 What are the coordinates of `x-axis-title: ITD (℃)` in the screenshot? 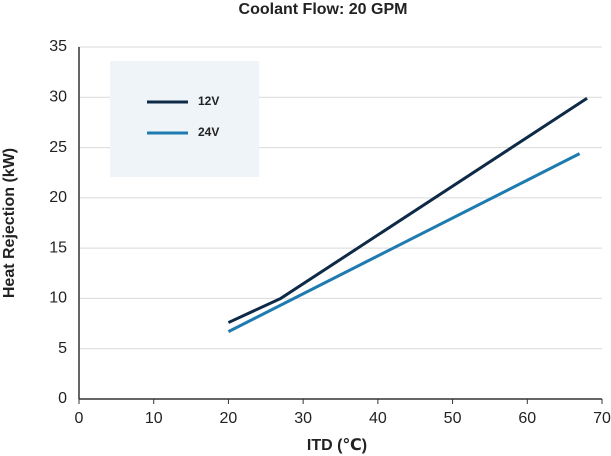 It's located at (337, 445).